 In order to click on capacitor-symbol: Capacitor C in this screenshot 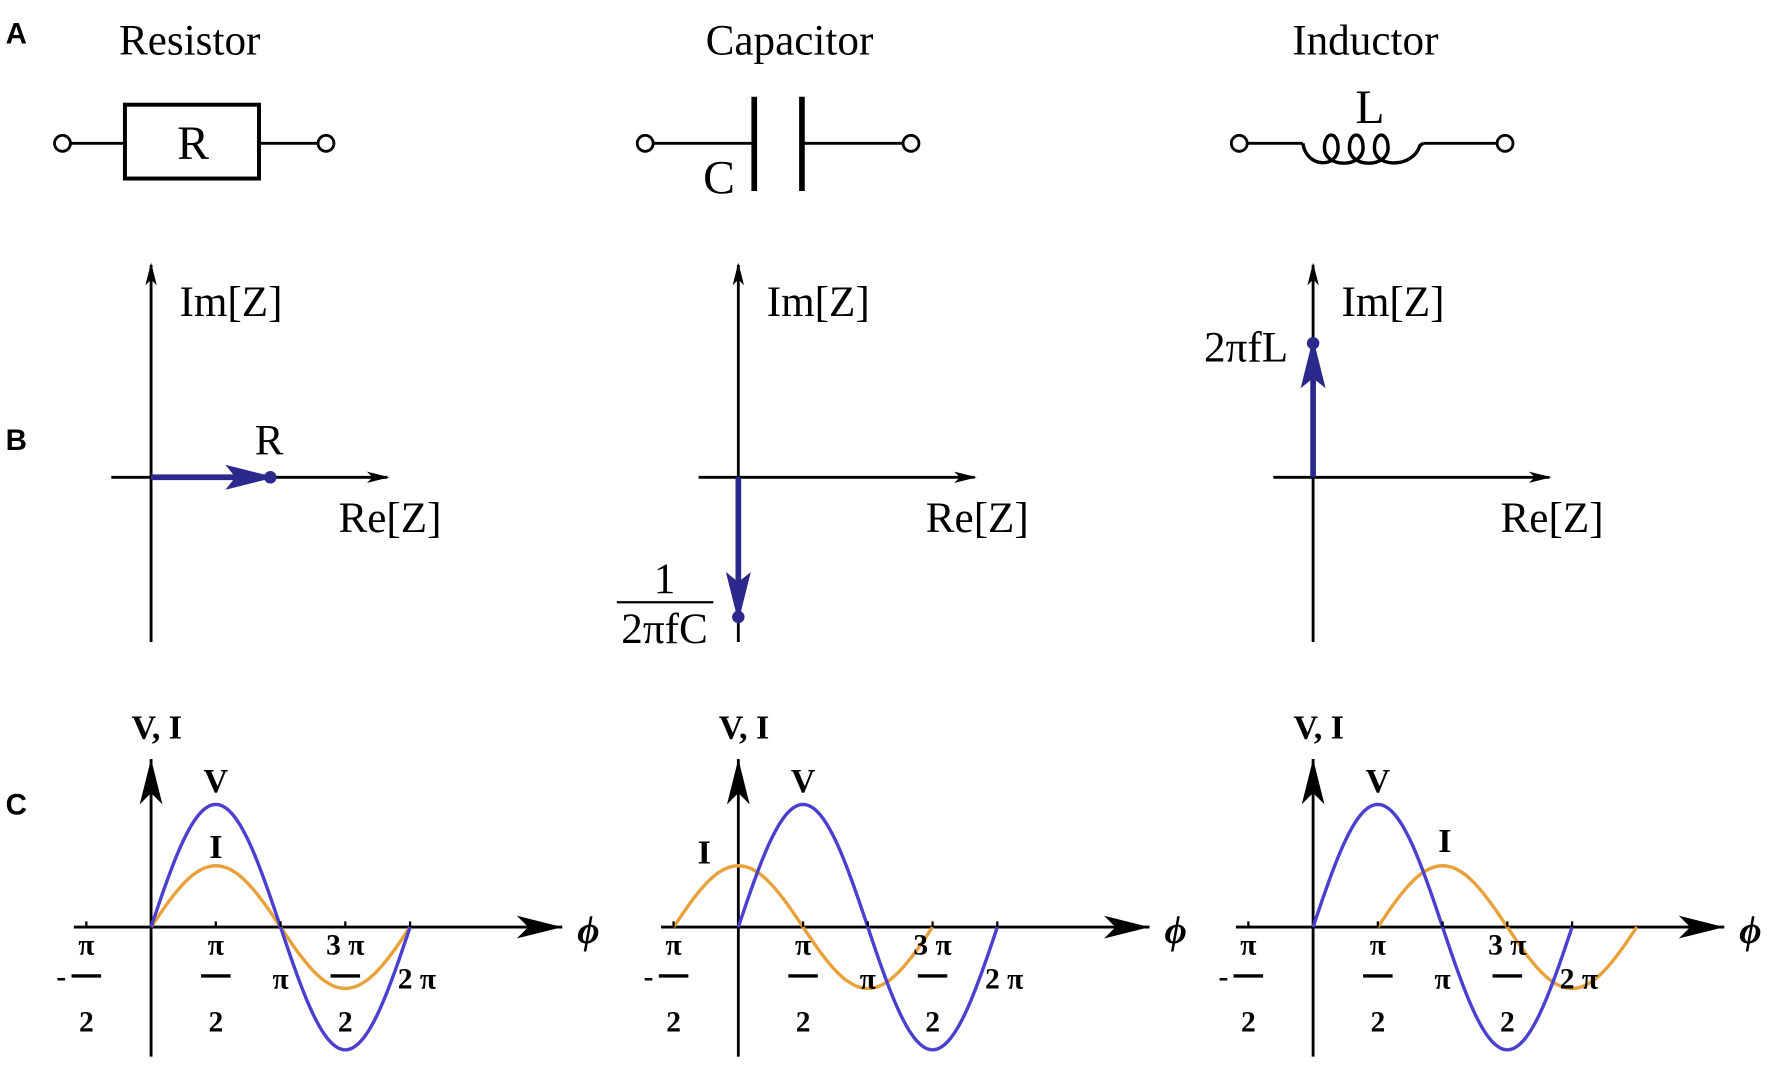, I will do `click(778, 111)`.